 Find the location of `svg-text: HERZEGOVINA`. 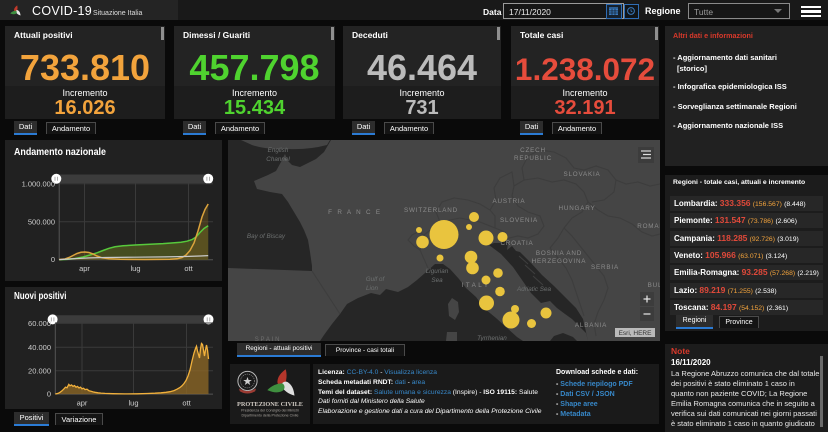

svg-text: HERZEGOVINA is located at coordinates (559, 261).